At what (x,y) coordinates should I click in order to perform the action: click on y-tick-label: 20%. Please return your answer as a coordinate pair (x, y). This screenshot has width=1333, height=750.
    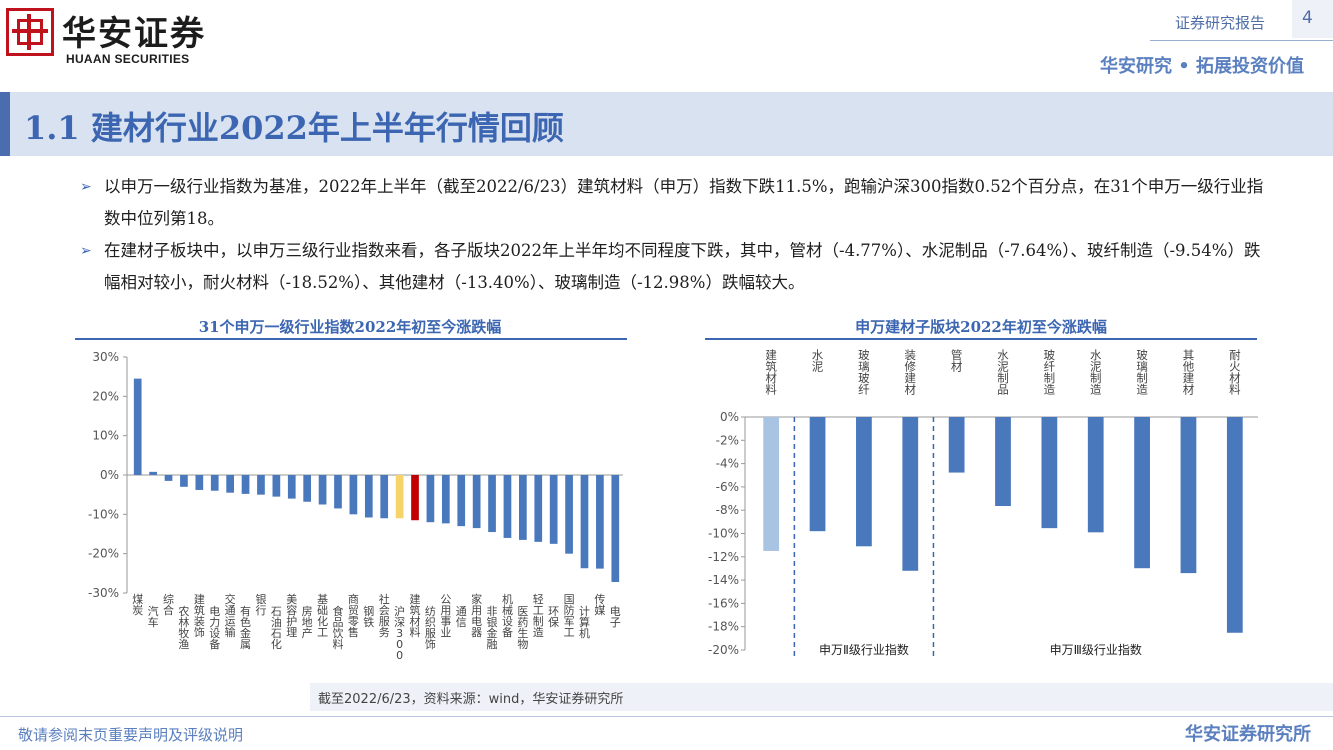
    Looking at the image, I should click on (105, 396).